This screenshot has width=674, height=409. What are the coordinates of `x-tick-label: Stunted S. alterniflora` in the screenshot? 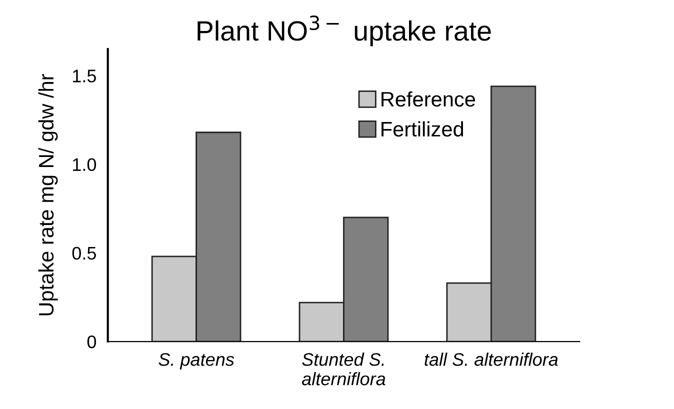 It's located at (344, 369).